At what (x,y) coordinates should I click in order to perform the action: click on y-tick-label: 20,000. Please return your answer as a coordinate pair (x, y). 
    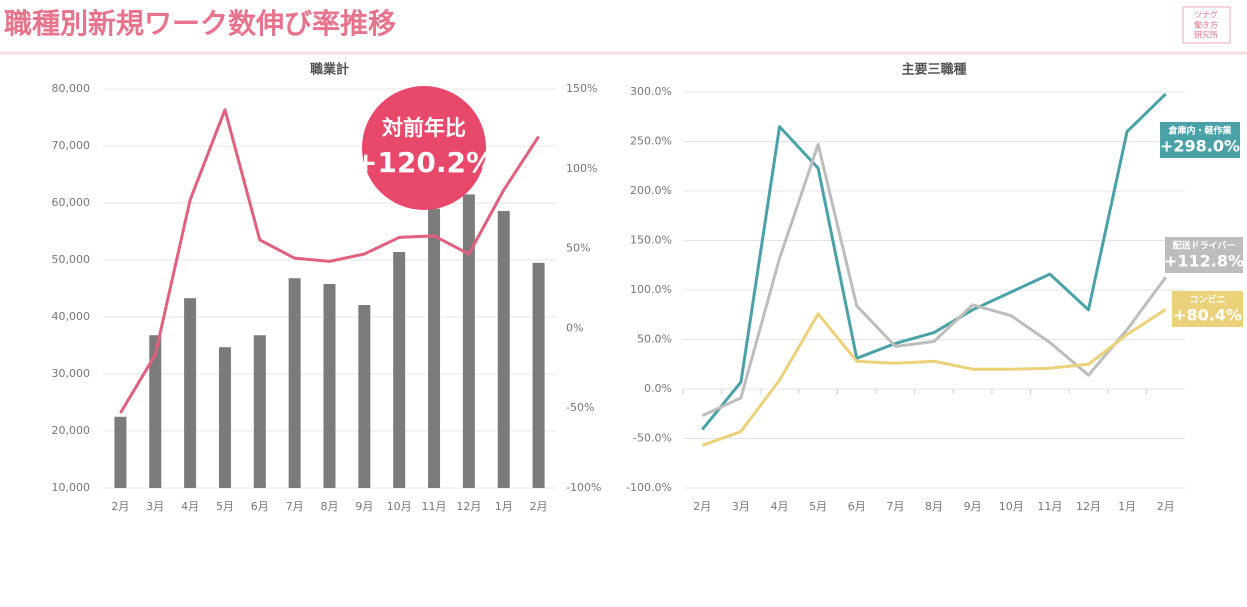
    Looking at the image, I should click on (71, 430).